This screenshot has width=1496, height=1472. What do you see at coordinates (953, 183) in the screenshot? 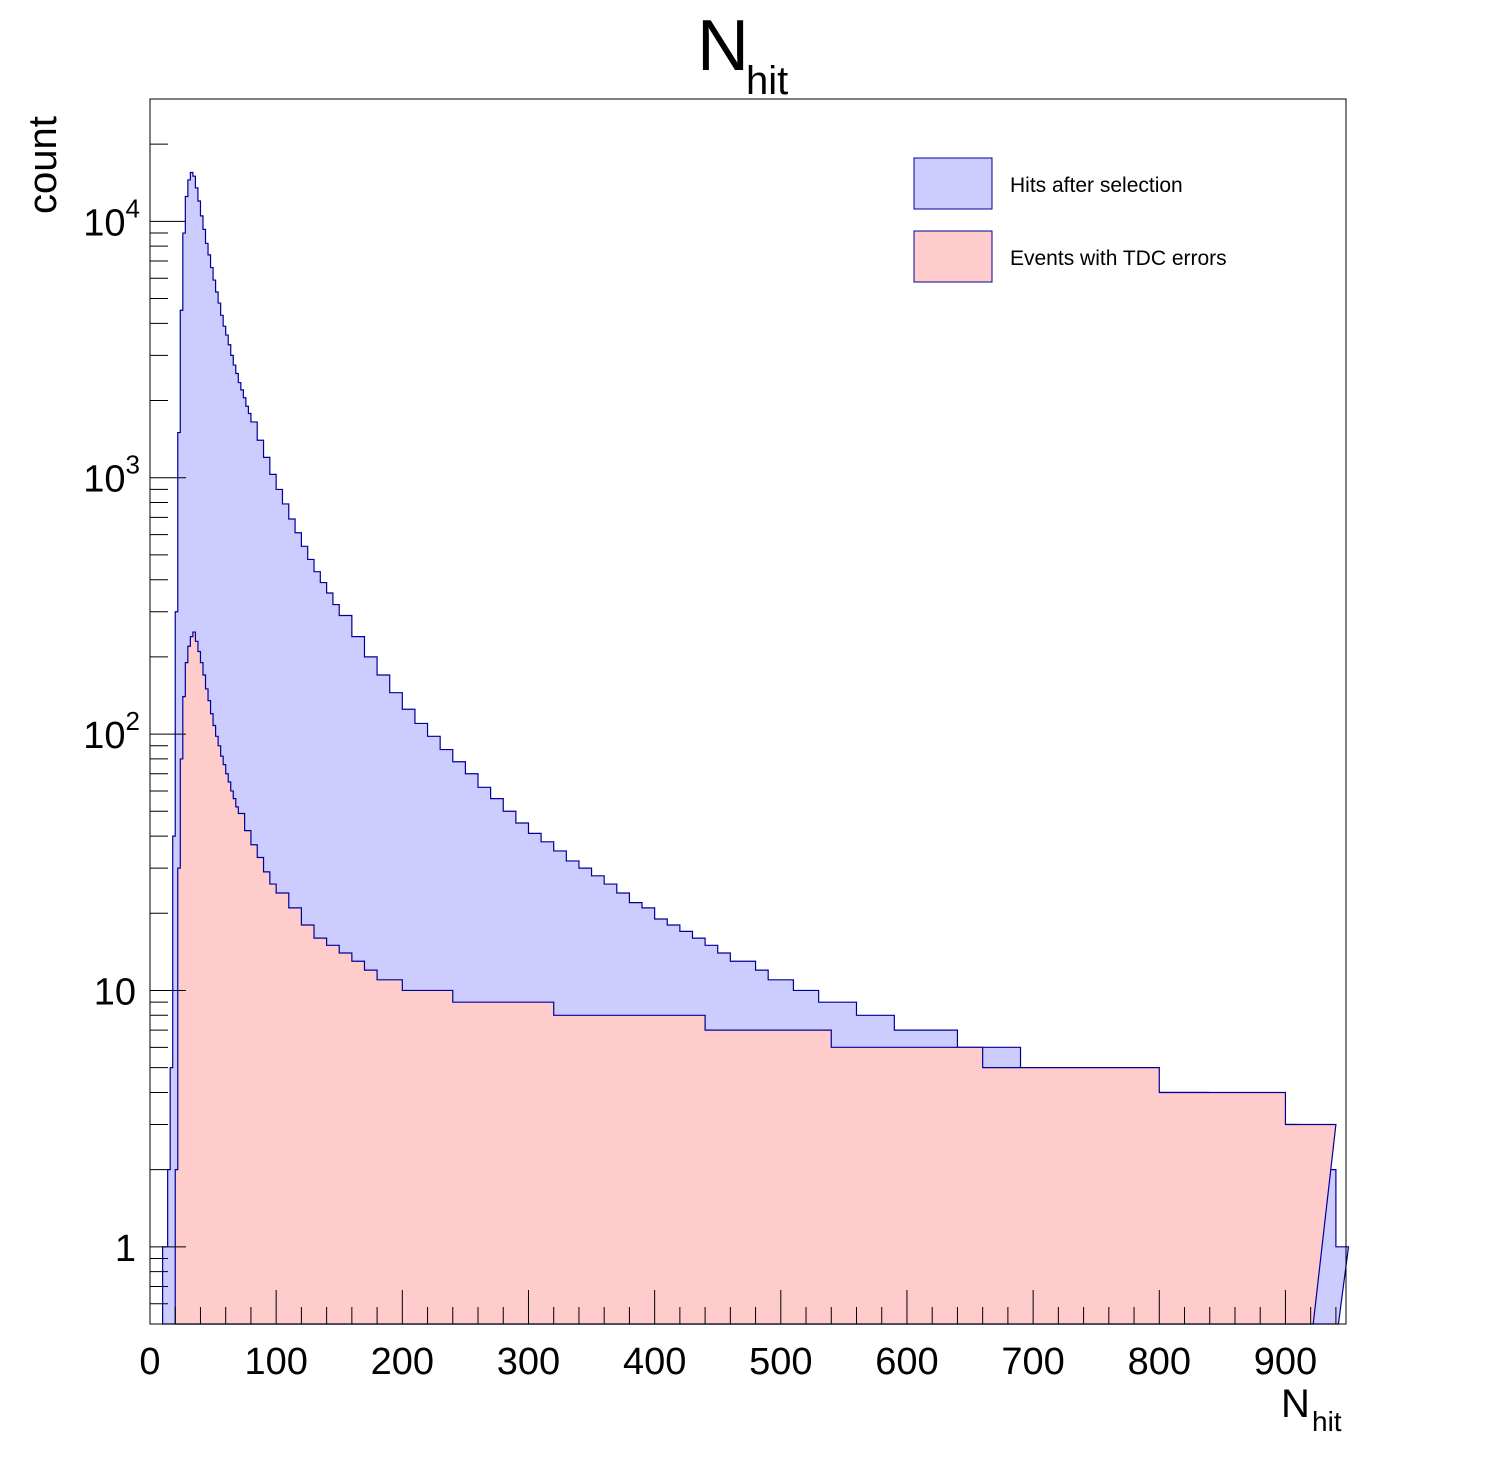
I see `legend-swatch-hits` at bounding box center [953, 183].